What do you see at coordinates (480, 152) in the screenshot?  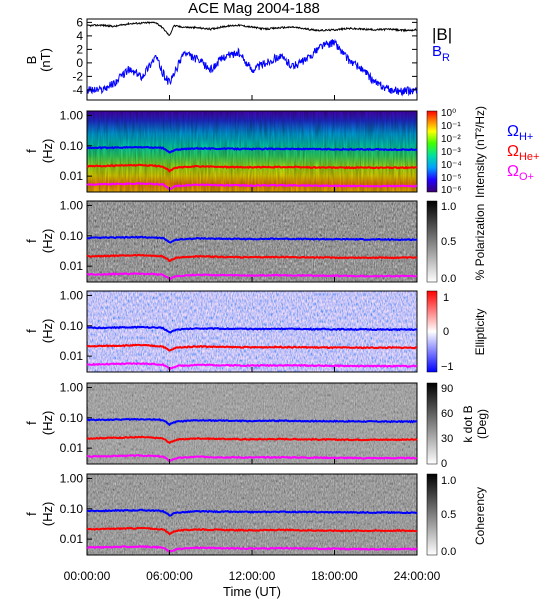 I see `cb-intensity-label: Intensity (nT²/Hz)` at bounding box center [480, 152].